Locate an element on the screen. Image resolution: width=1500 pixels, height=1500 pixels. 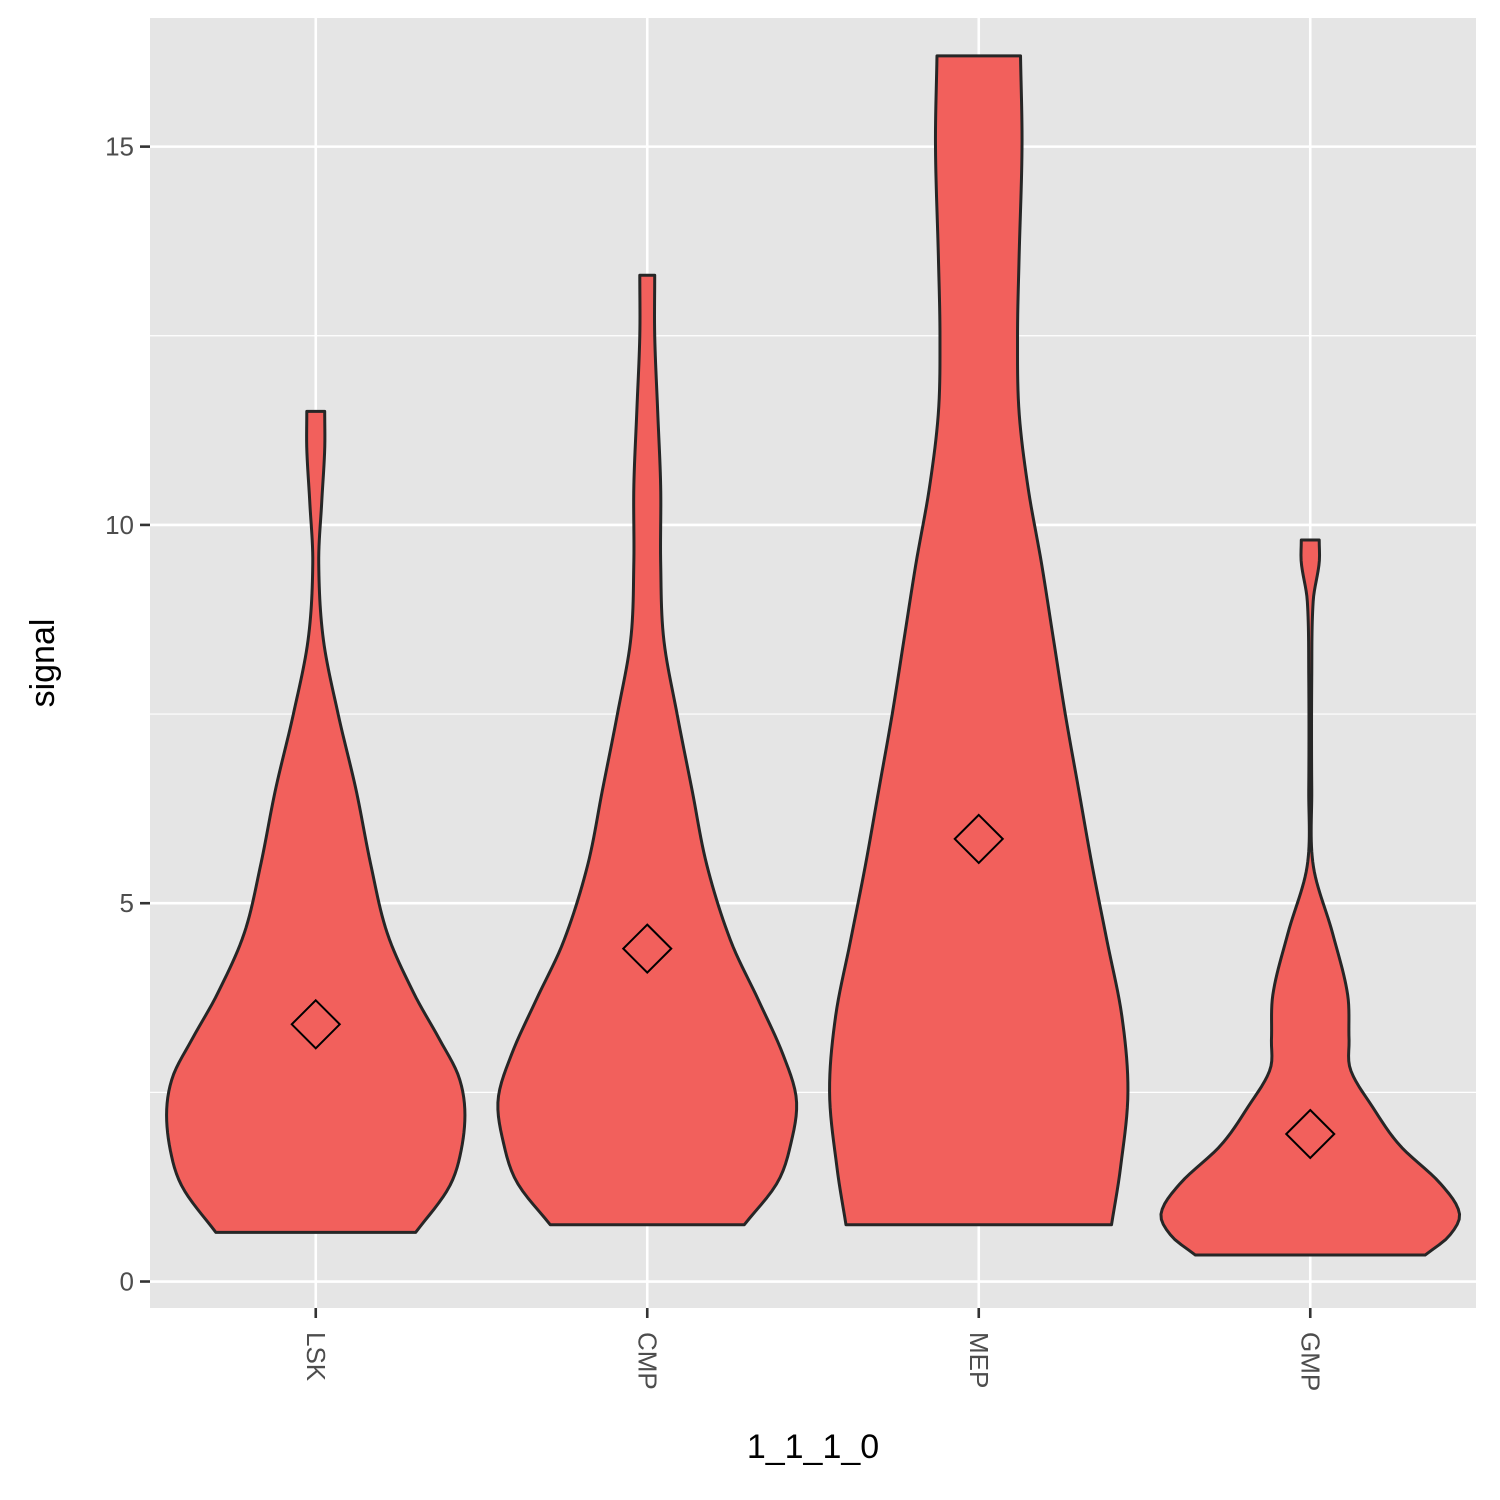
x-tick-label: GMP is located at coordinates (1310, 1361).